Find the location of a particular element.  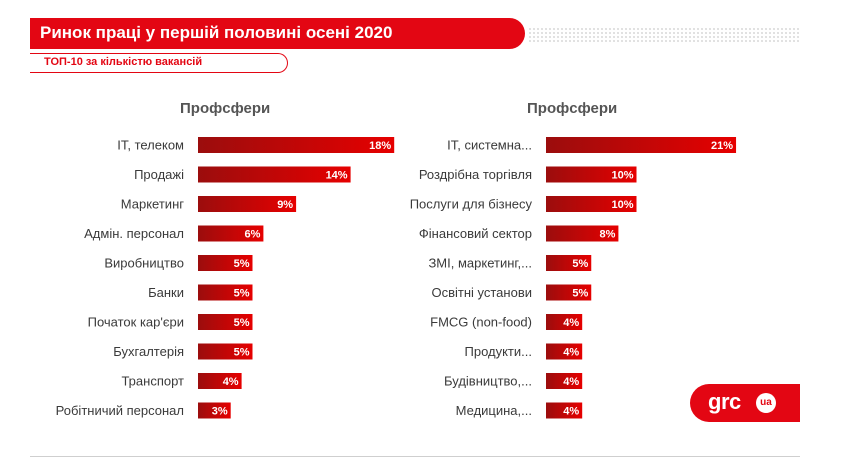

left-category-label: Маркетинг is located at coordinates (152, 204).